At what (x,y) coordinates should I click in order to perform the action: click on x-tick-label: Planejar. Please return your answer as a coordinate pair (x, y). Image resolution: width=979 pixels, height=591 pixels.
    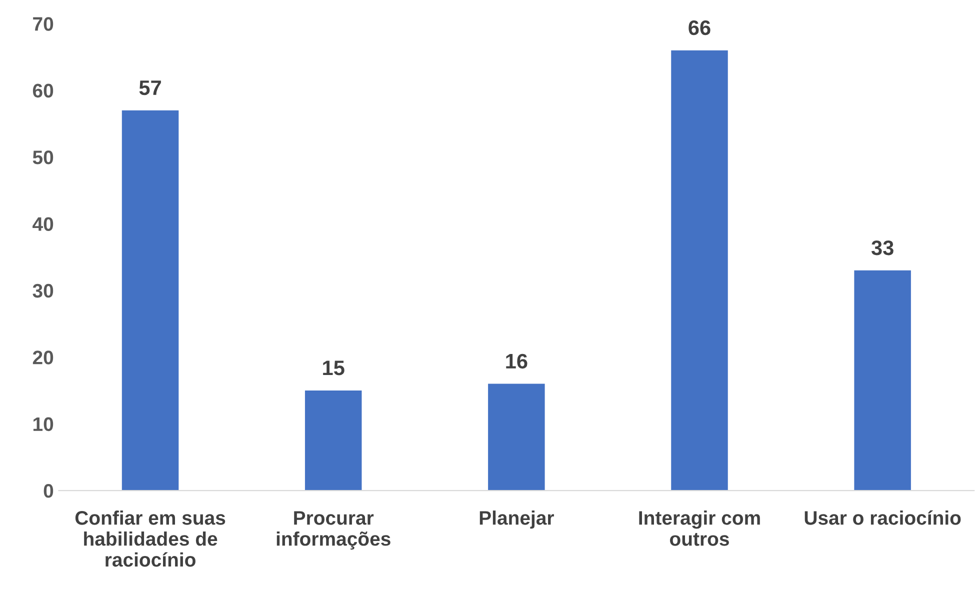
    Looking at the image, I should click on (517, 519).